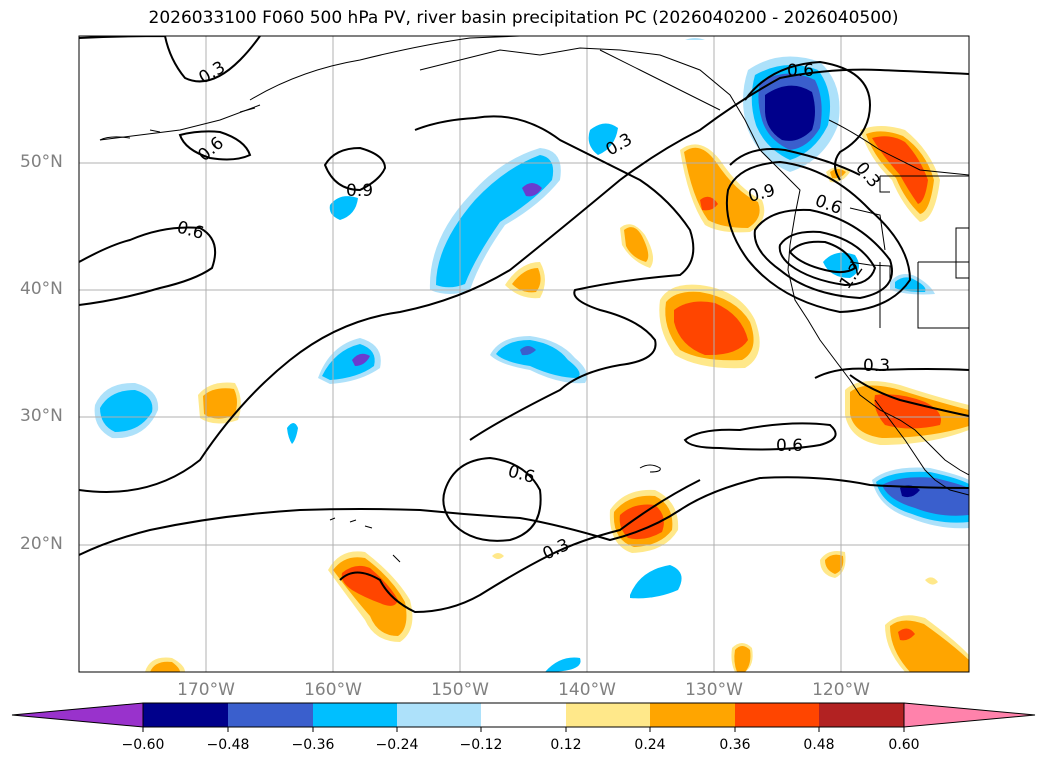  What do you see at coordinates (397, 745) in the screenshot?
I see `colorbar-tick-label: −0.24` at bounding box center [397, 745].